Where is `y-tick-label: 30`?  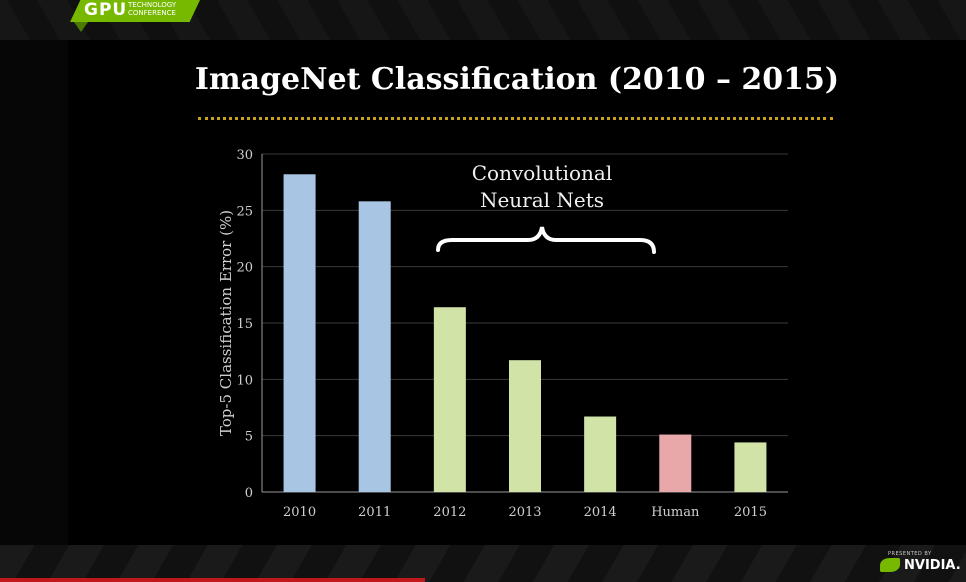 y-tick-label: 30 is located at coordinates (244, 155).